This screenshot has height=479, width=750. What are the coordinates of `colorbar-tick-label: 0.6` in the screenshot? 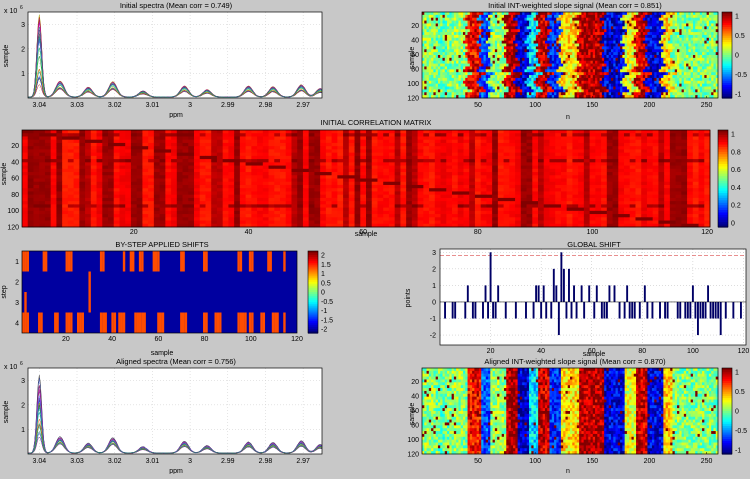 It's located at (736, 170).